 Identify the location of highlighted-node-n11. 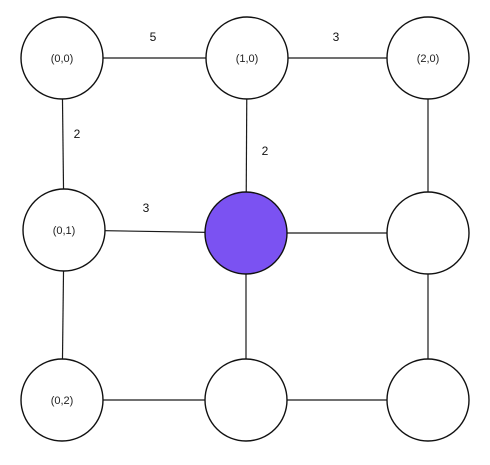
(246, 233).